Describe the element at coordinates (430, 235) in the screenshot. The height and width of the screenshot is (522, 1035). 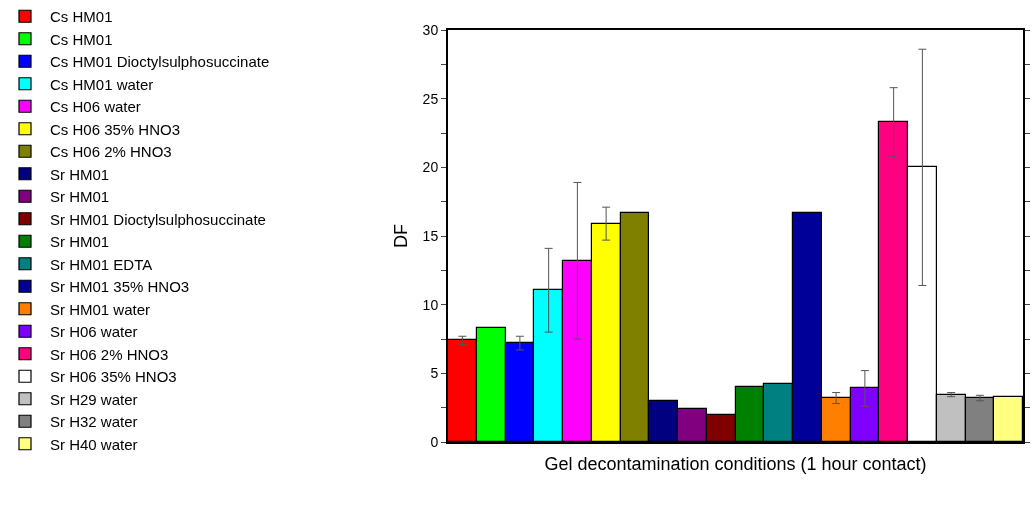
I see `y-tick-label: 15` at that location.